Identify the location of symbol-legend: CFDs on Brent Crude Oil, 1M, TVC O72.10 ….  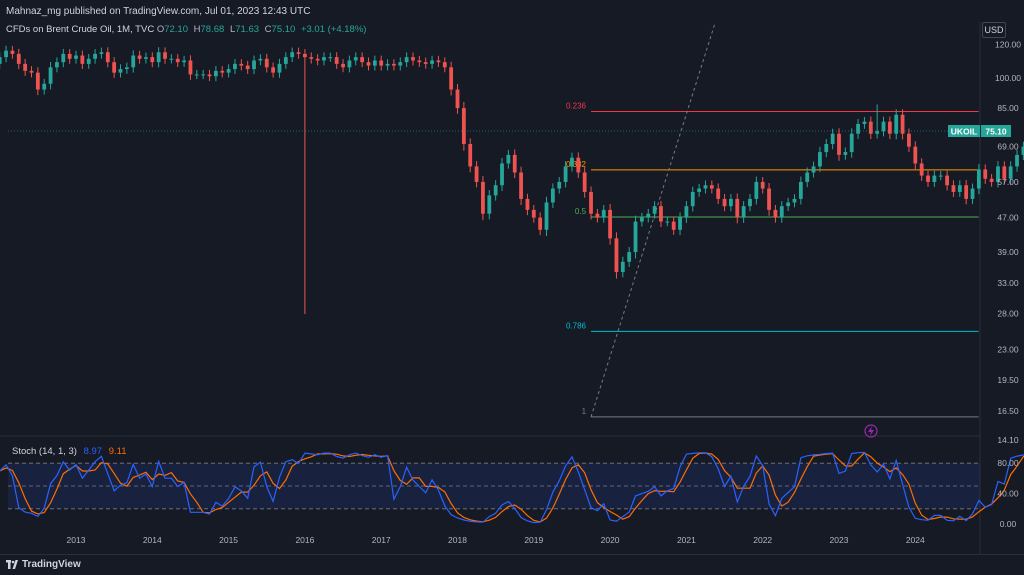
(186, 29).